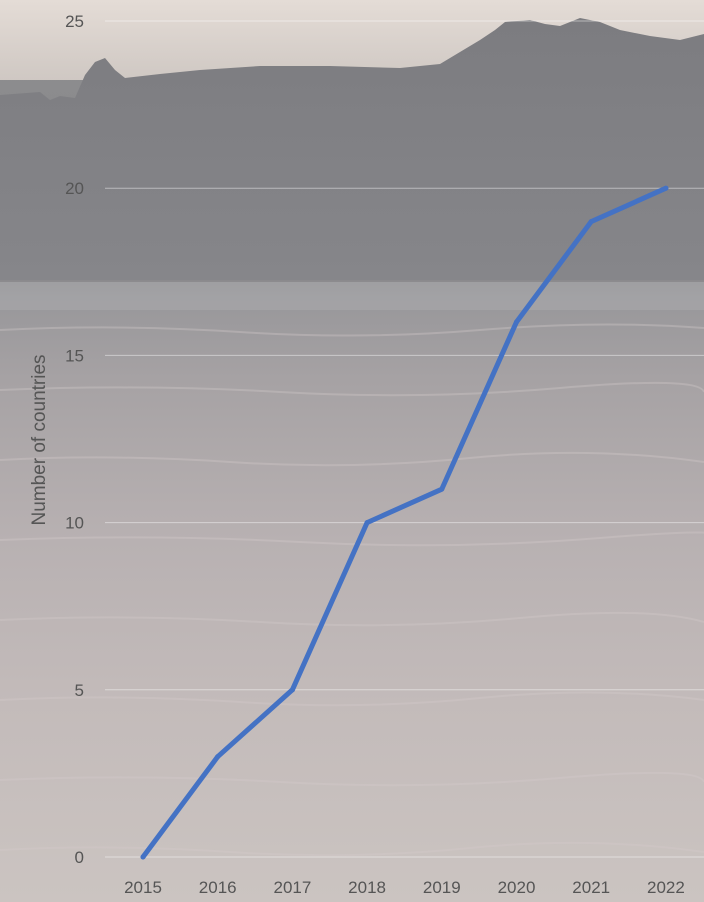 The height and width of the screenshot is (902, 704). Describe the element at coordinates (292, 887) in the screenshot. I see `x-tick-label: 2017` at that location.